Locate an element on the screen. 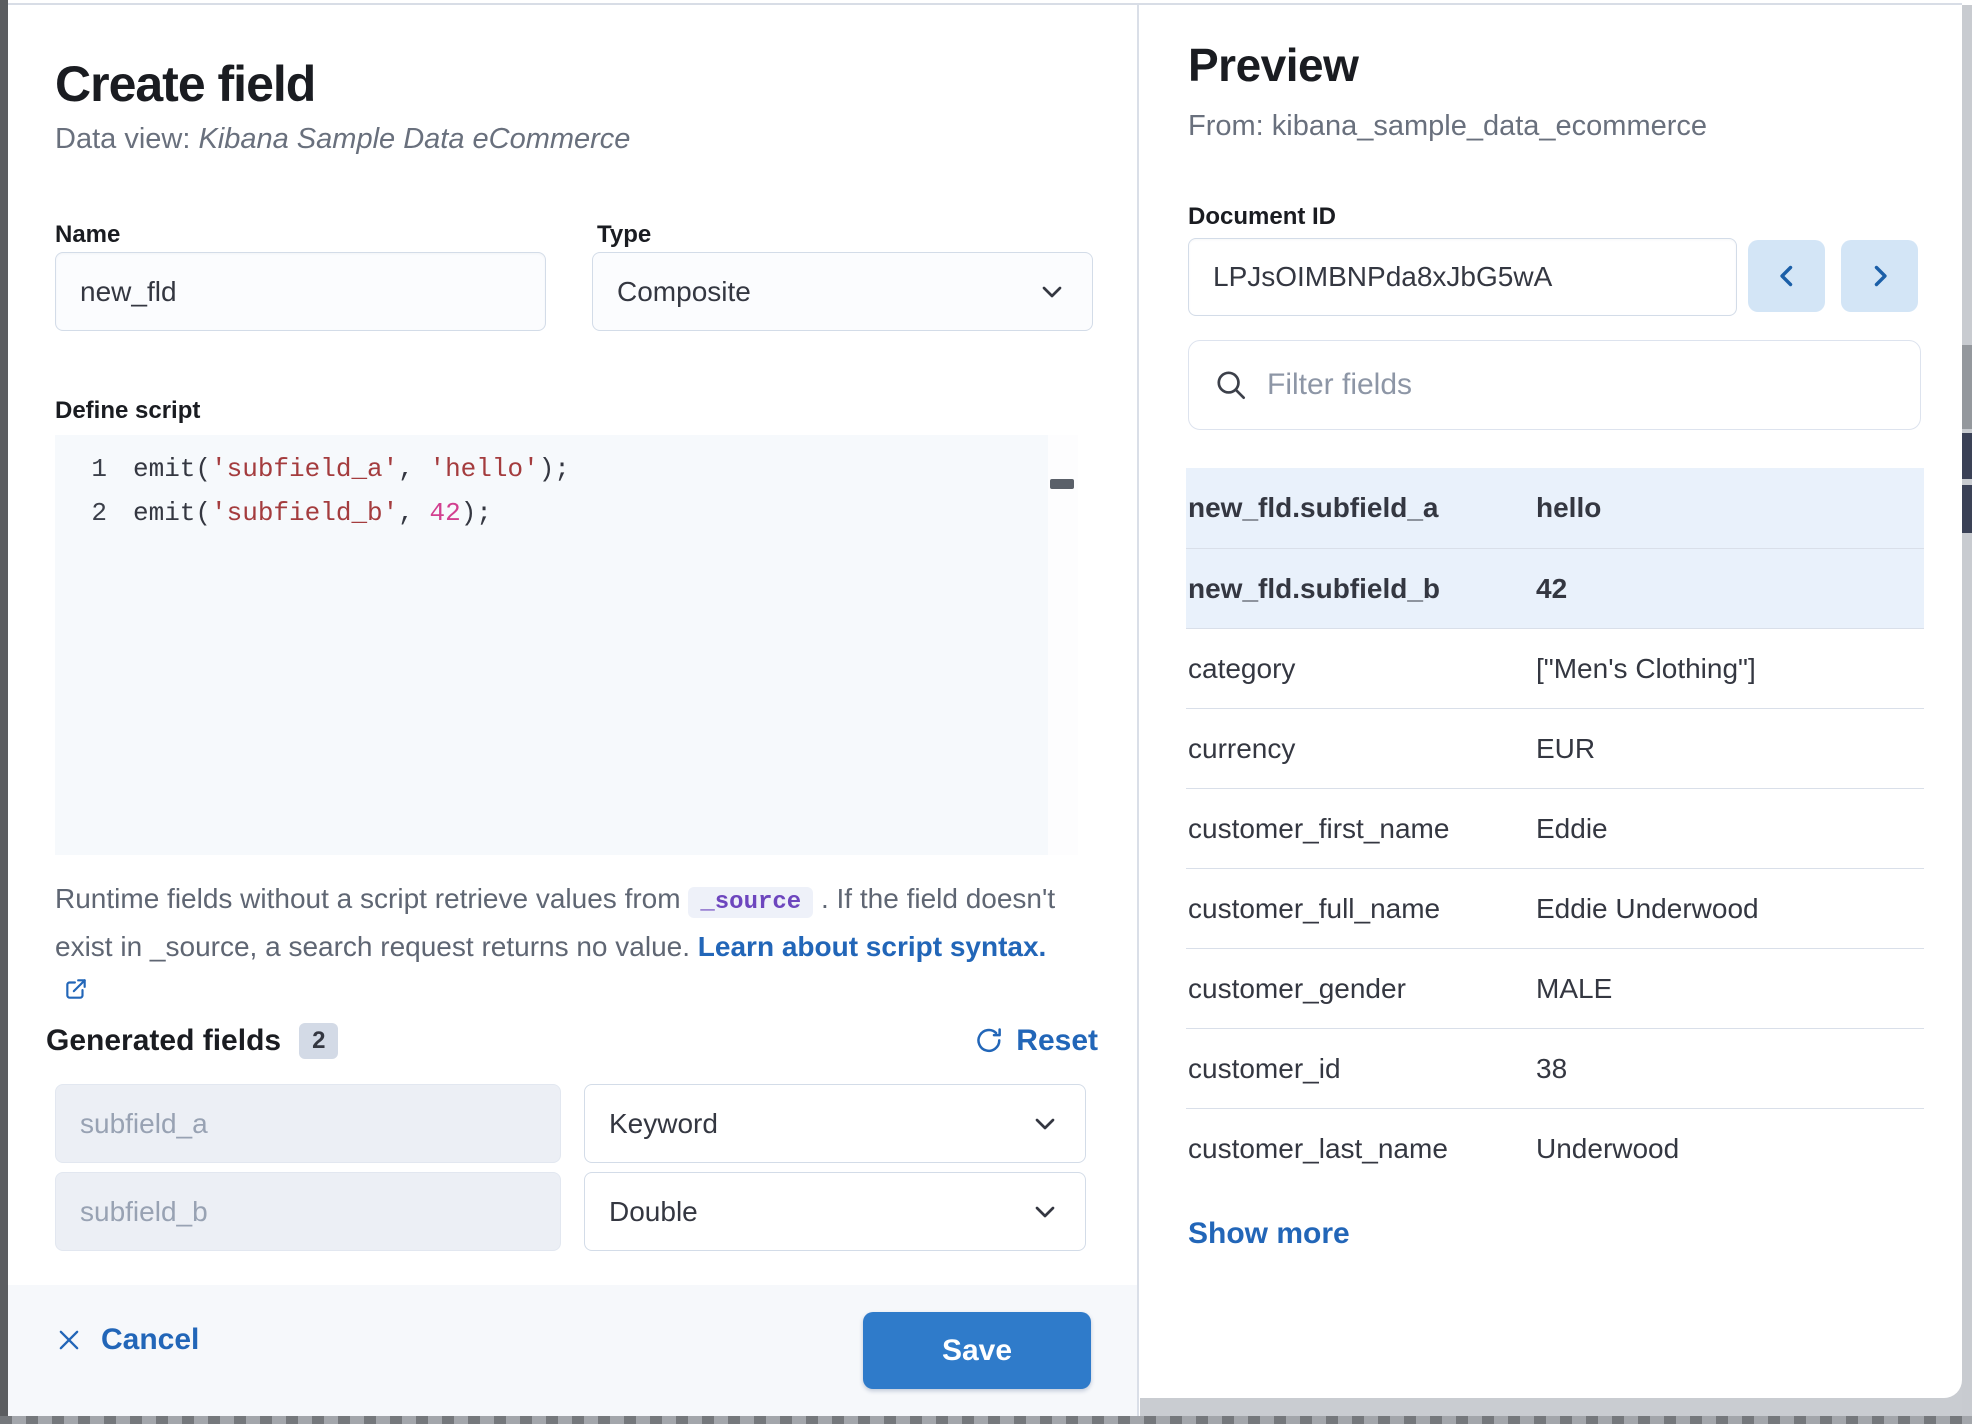  left-edge-strip is located at coordinates (4, 712).